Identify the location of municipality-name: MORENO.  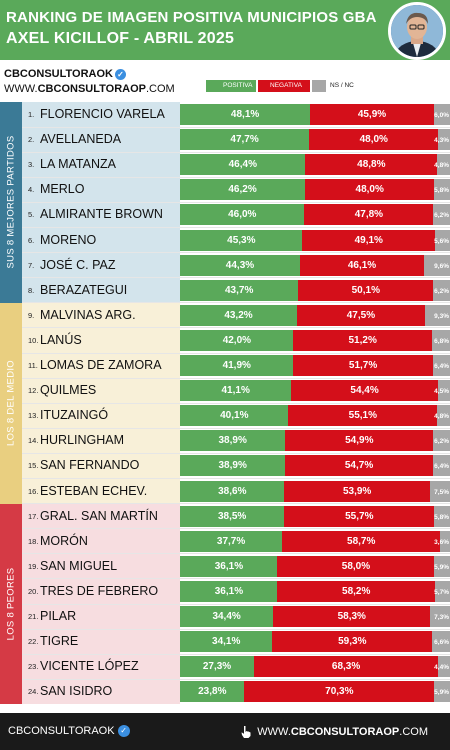
(68, 239).